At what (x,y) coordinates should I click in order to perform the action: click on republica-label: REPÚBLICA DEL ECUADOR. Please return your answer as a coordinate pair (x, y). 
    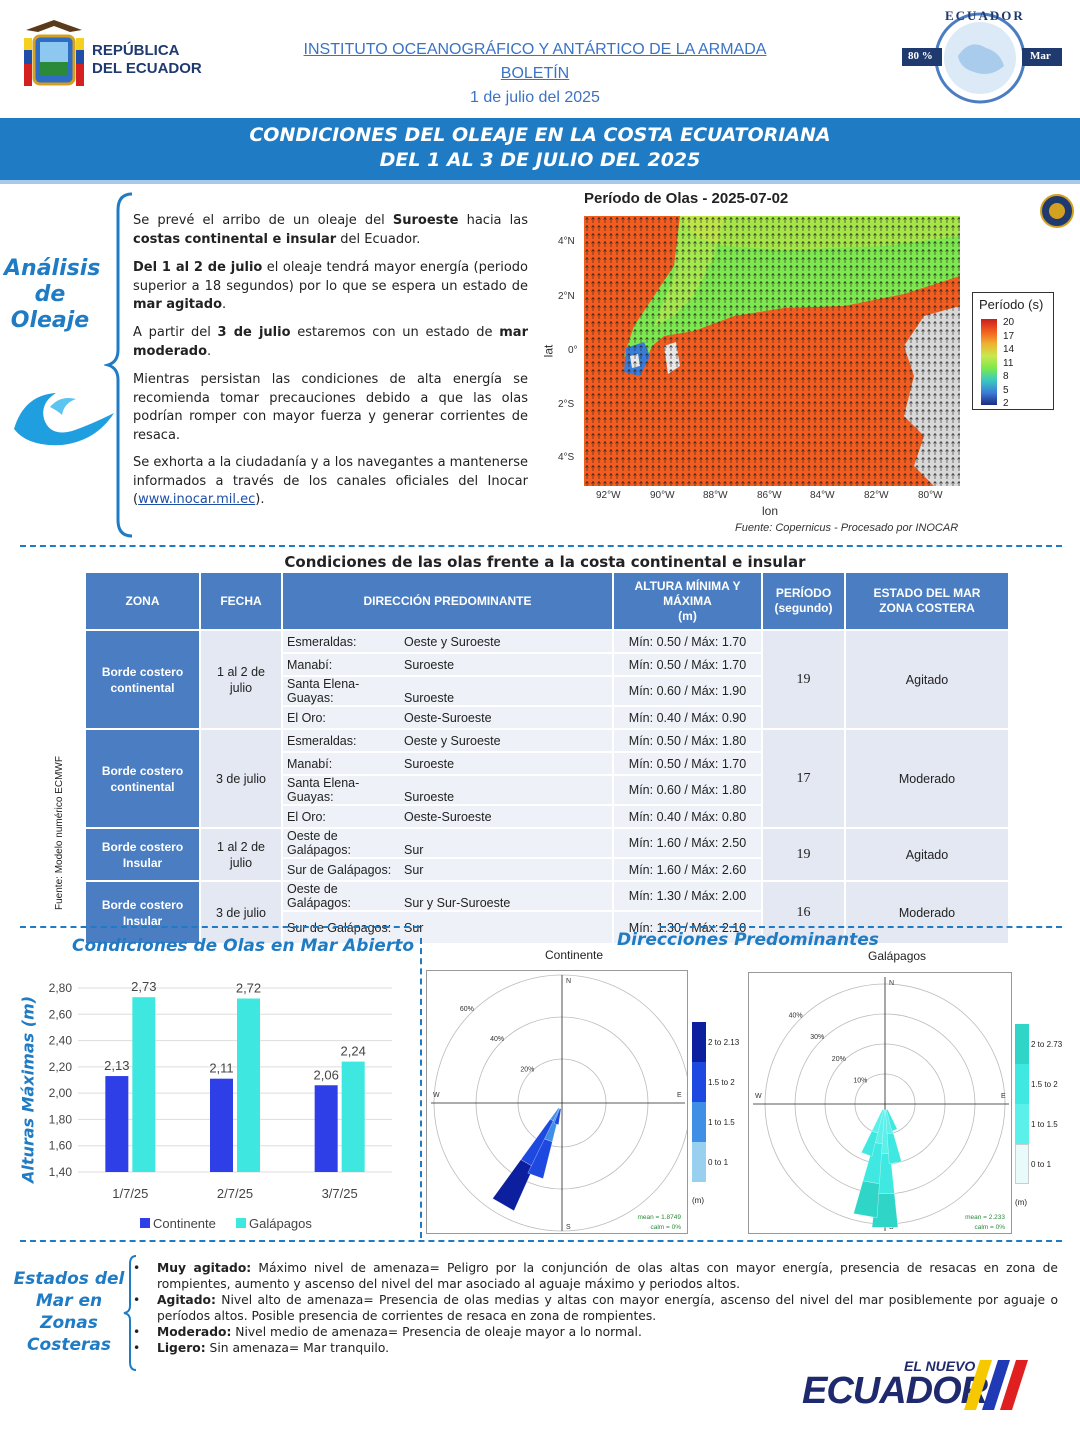
    Looking at the image, I should click on (147, 59).